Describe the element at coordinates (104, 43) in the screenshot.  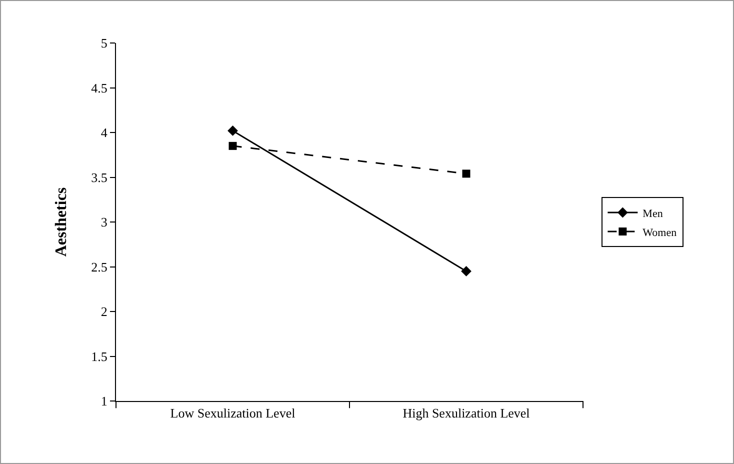
I see `y-tick-label: 5` at that location.